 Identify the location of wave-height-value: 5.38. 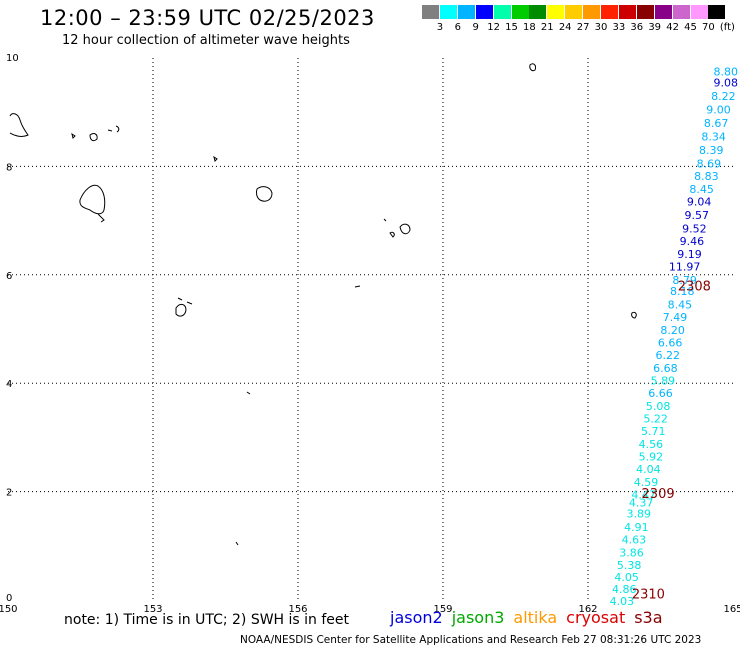
(629, 565).